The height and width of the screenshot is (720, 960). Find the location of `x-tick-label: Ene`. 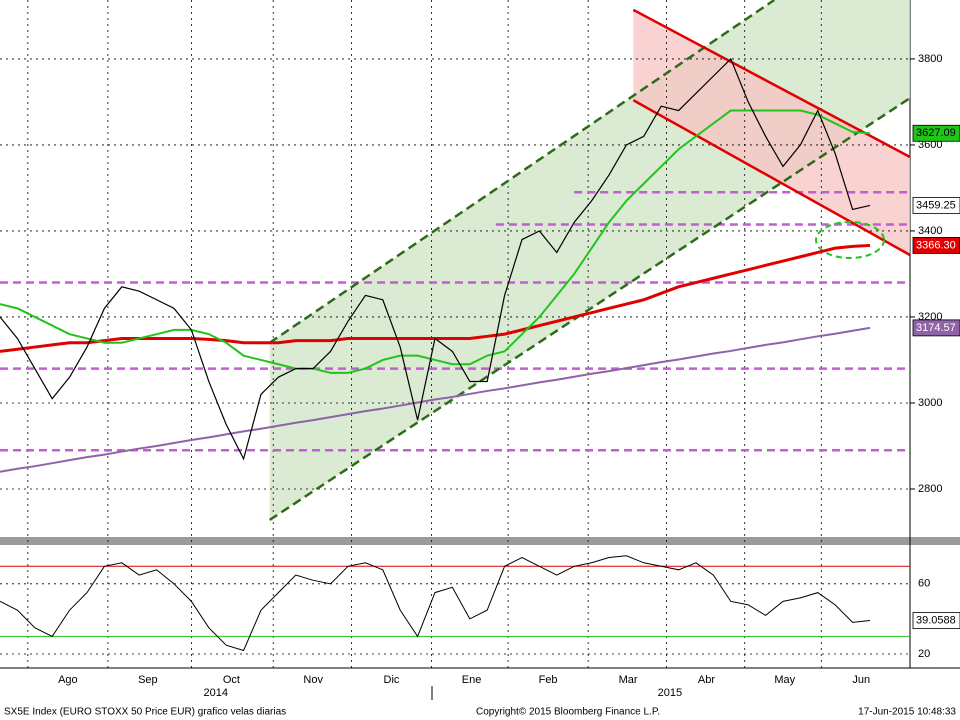

x-tick-label: Ene is located at coordinates (472, 680).